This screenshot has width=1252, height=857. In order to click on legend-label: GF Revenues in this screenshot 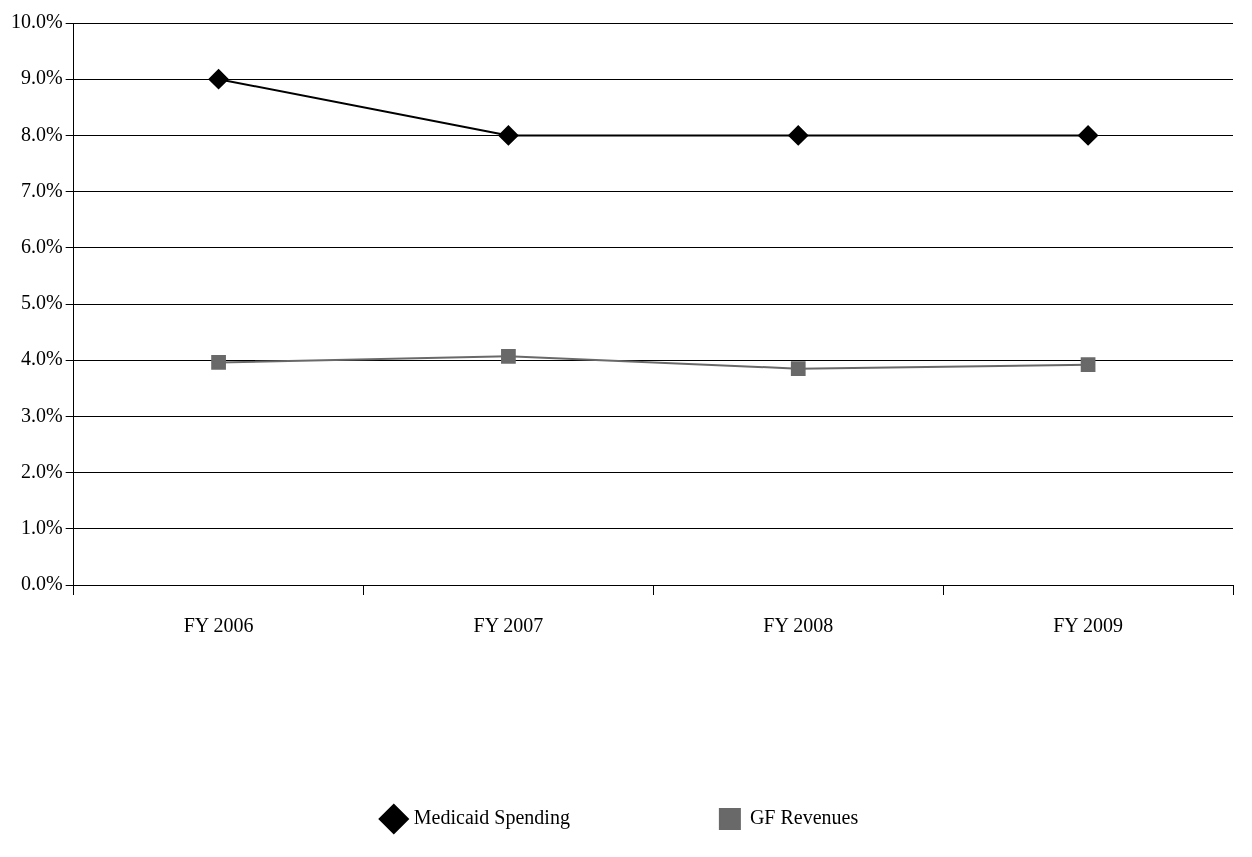, I will do `click(804, 817)`.